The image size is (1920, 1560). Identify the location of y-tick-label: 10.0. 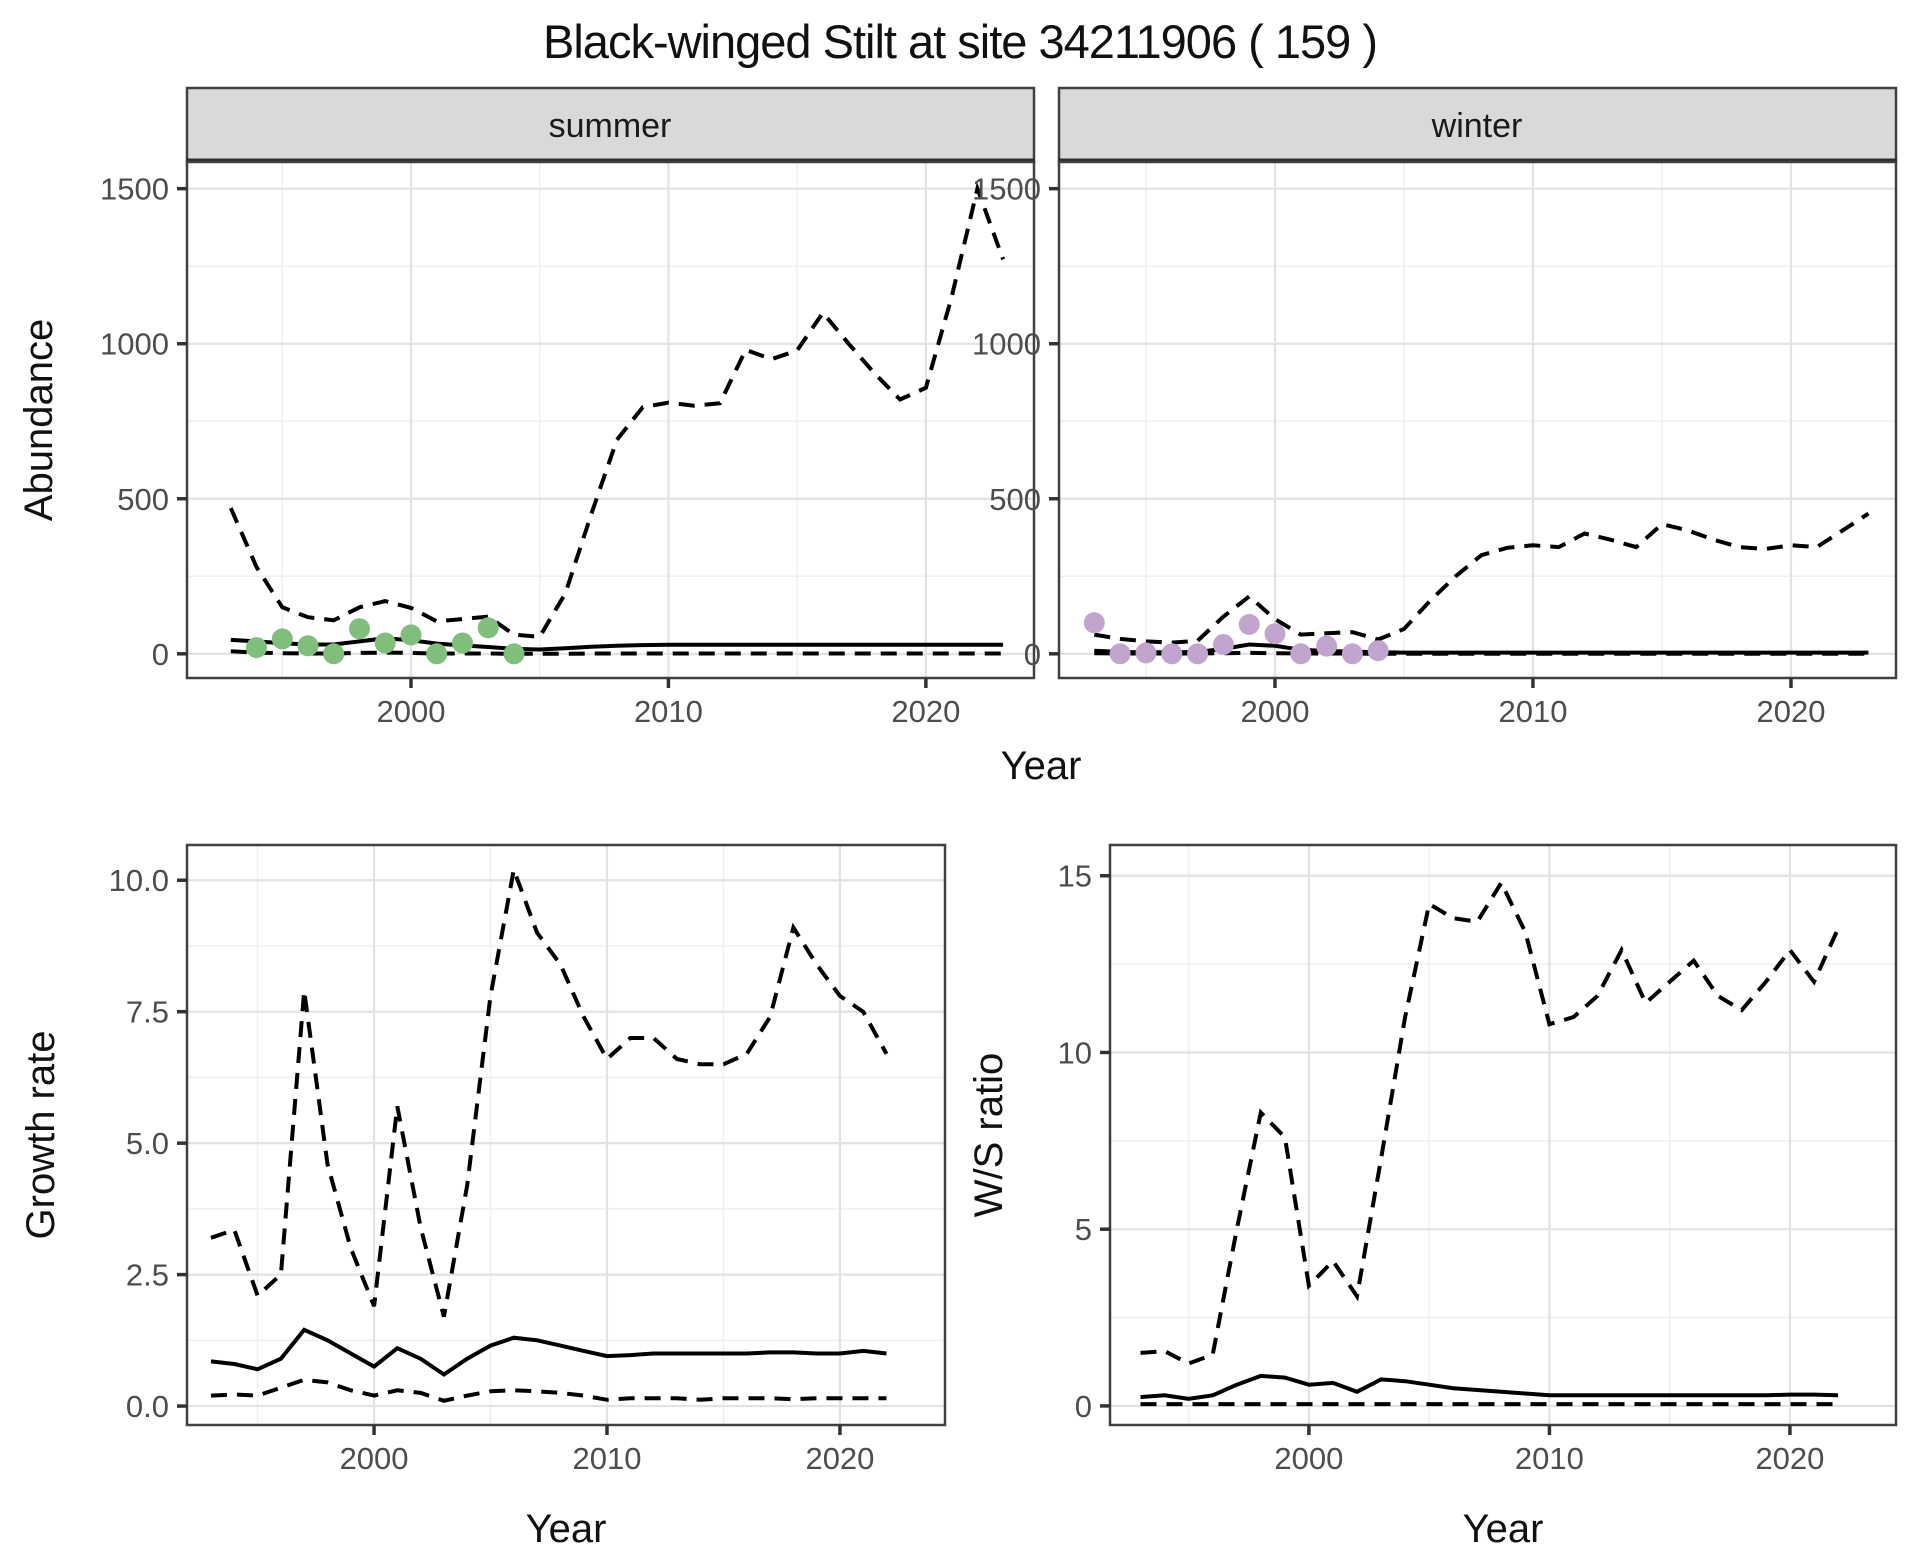
(139, 880).